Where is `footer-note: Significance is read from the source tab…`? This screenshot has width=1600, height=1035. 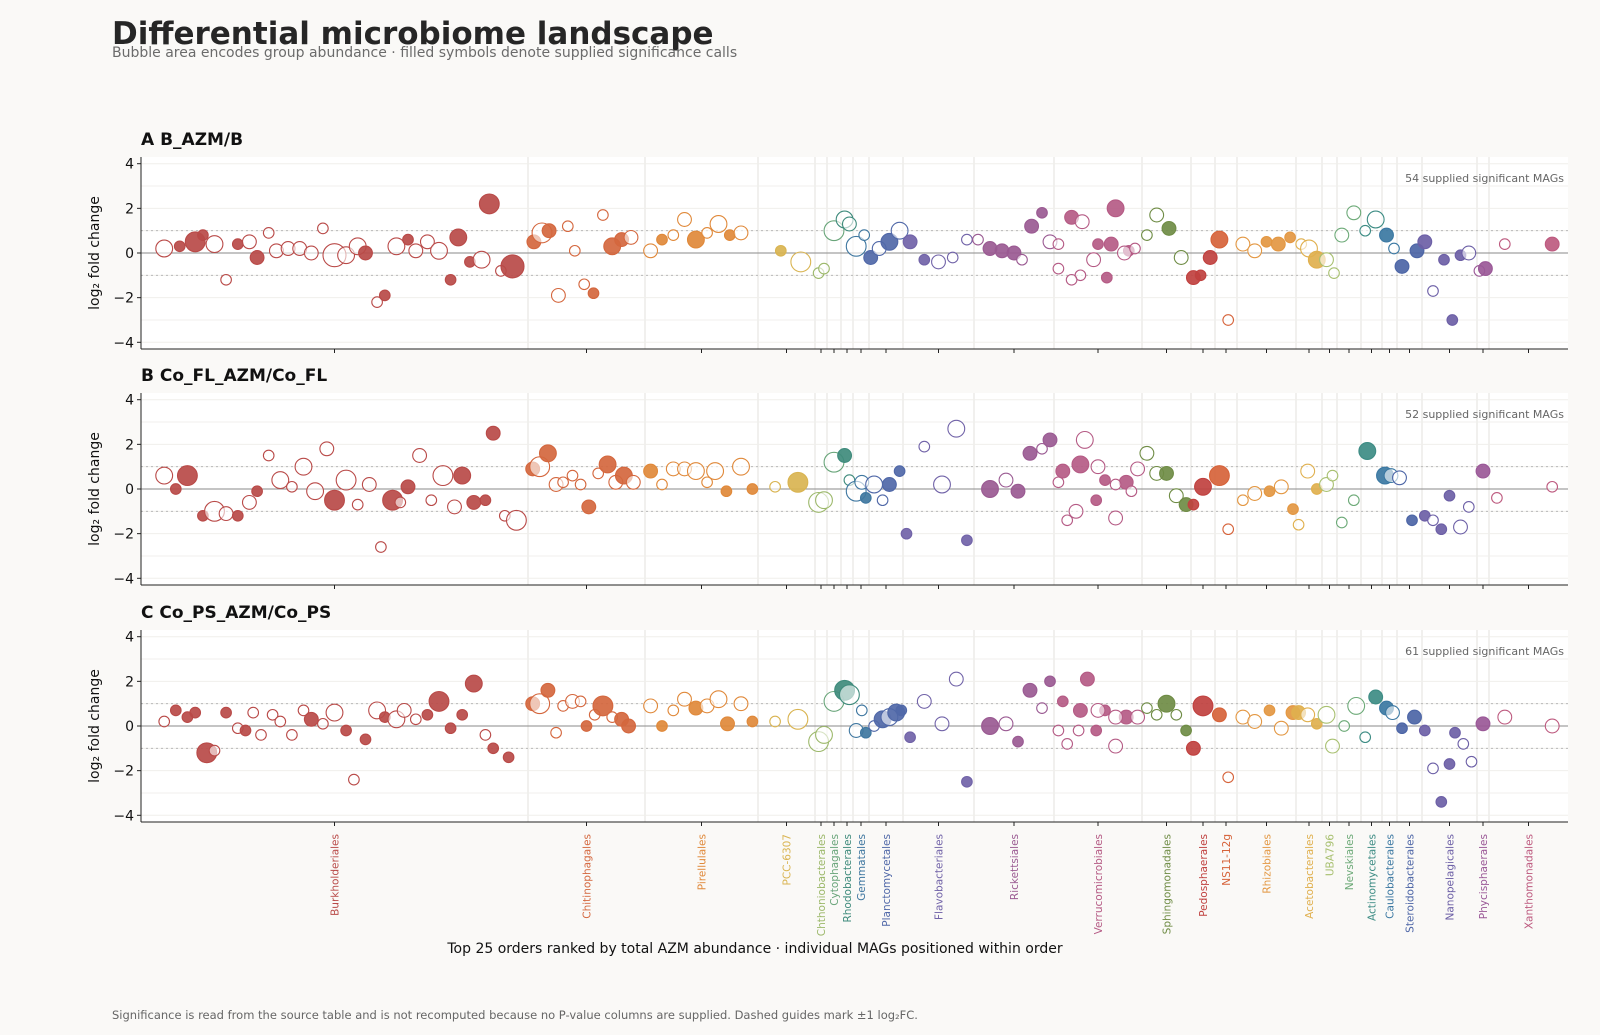 footer-note: Significance is read from the source tab… is located at coordinates (515, 1015).